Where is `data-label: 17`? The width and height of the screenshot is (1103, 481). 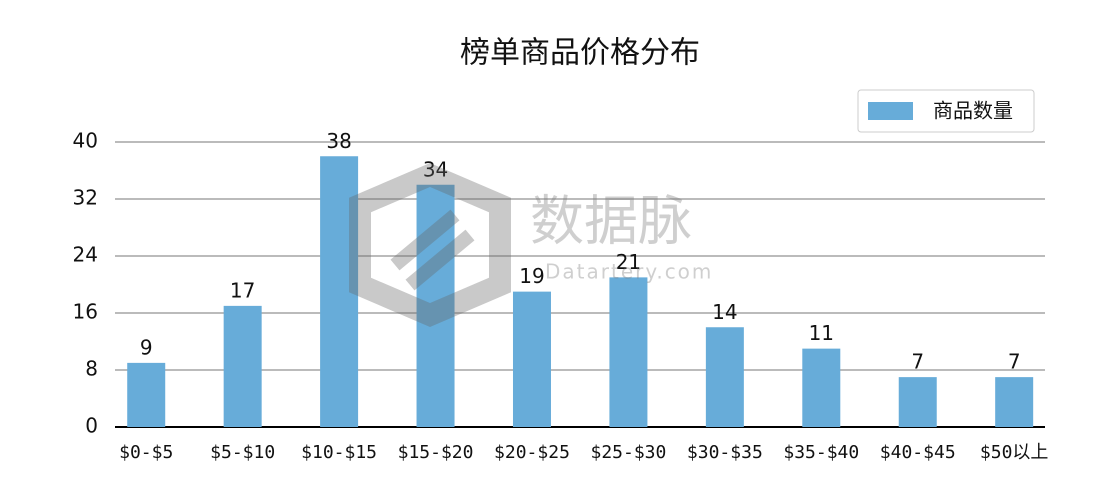 data-label: 17 is located at coordinates (242, 290).